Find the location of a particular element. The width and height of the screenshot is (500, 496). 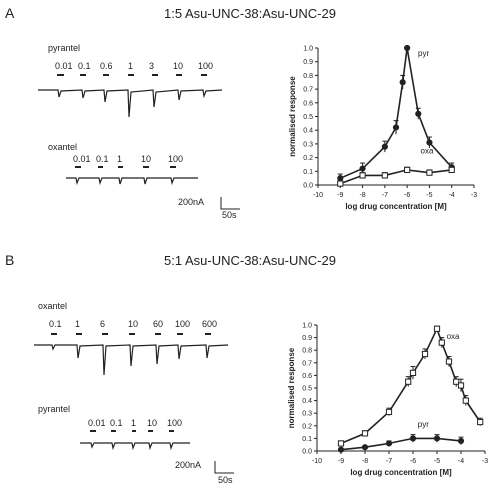

panel-b-conc-label: 60 is located at coordinates (158, 324).